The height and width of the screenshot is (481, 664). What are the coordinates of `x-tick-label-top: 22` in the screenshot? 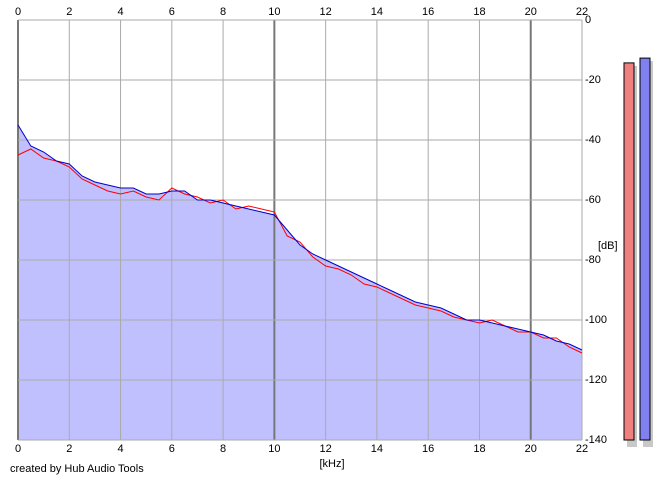 It's located at (582, 12).